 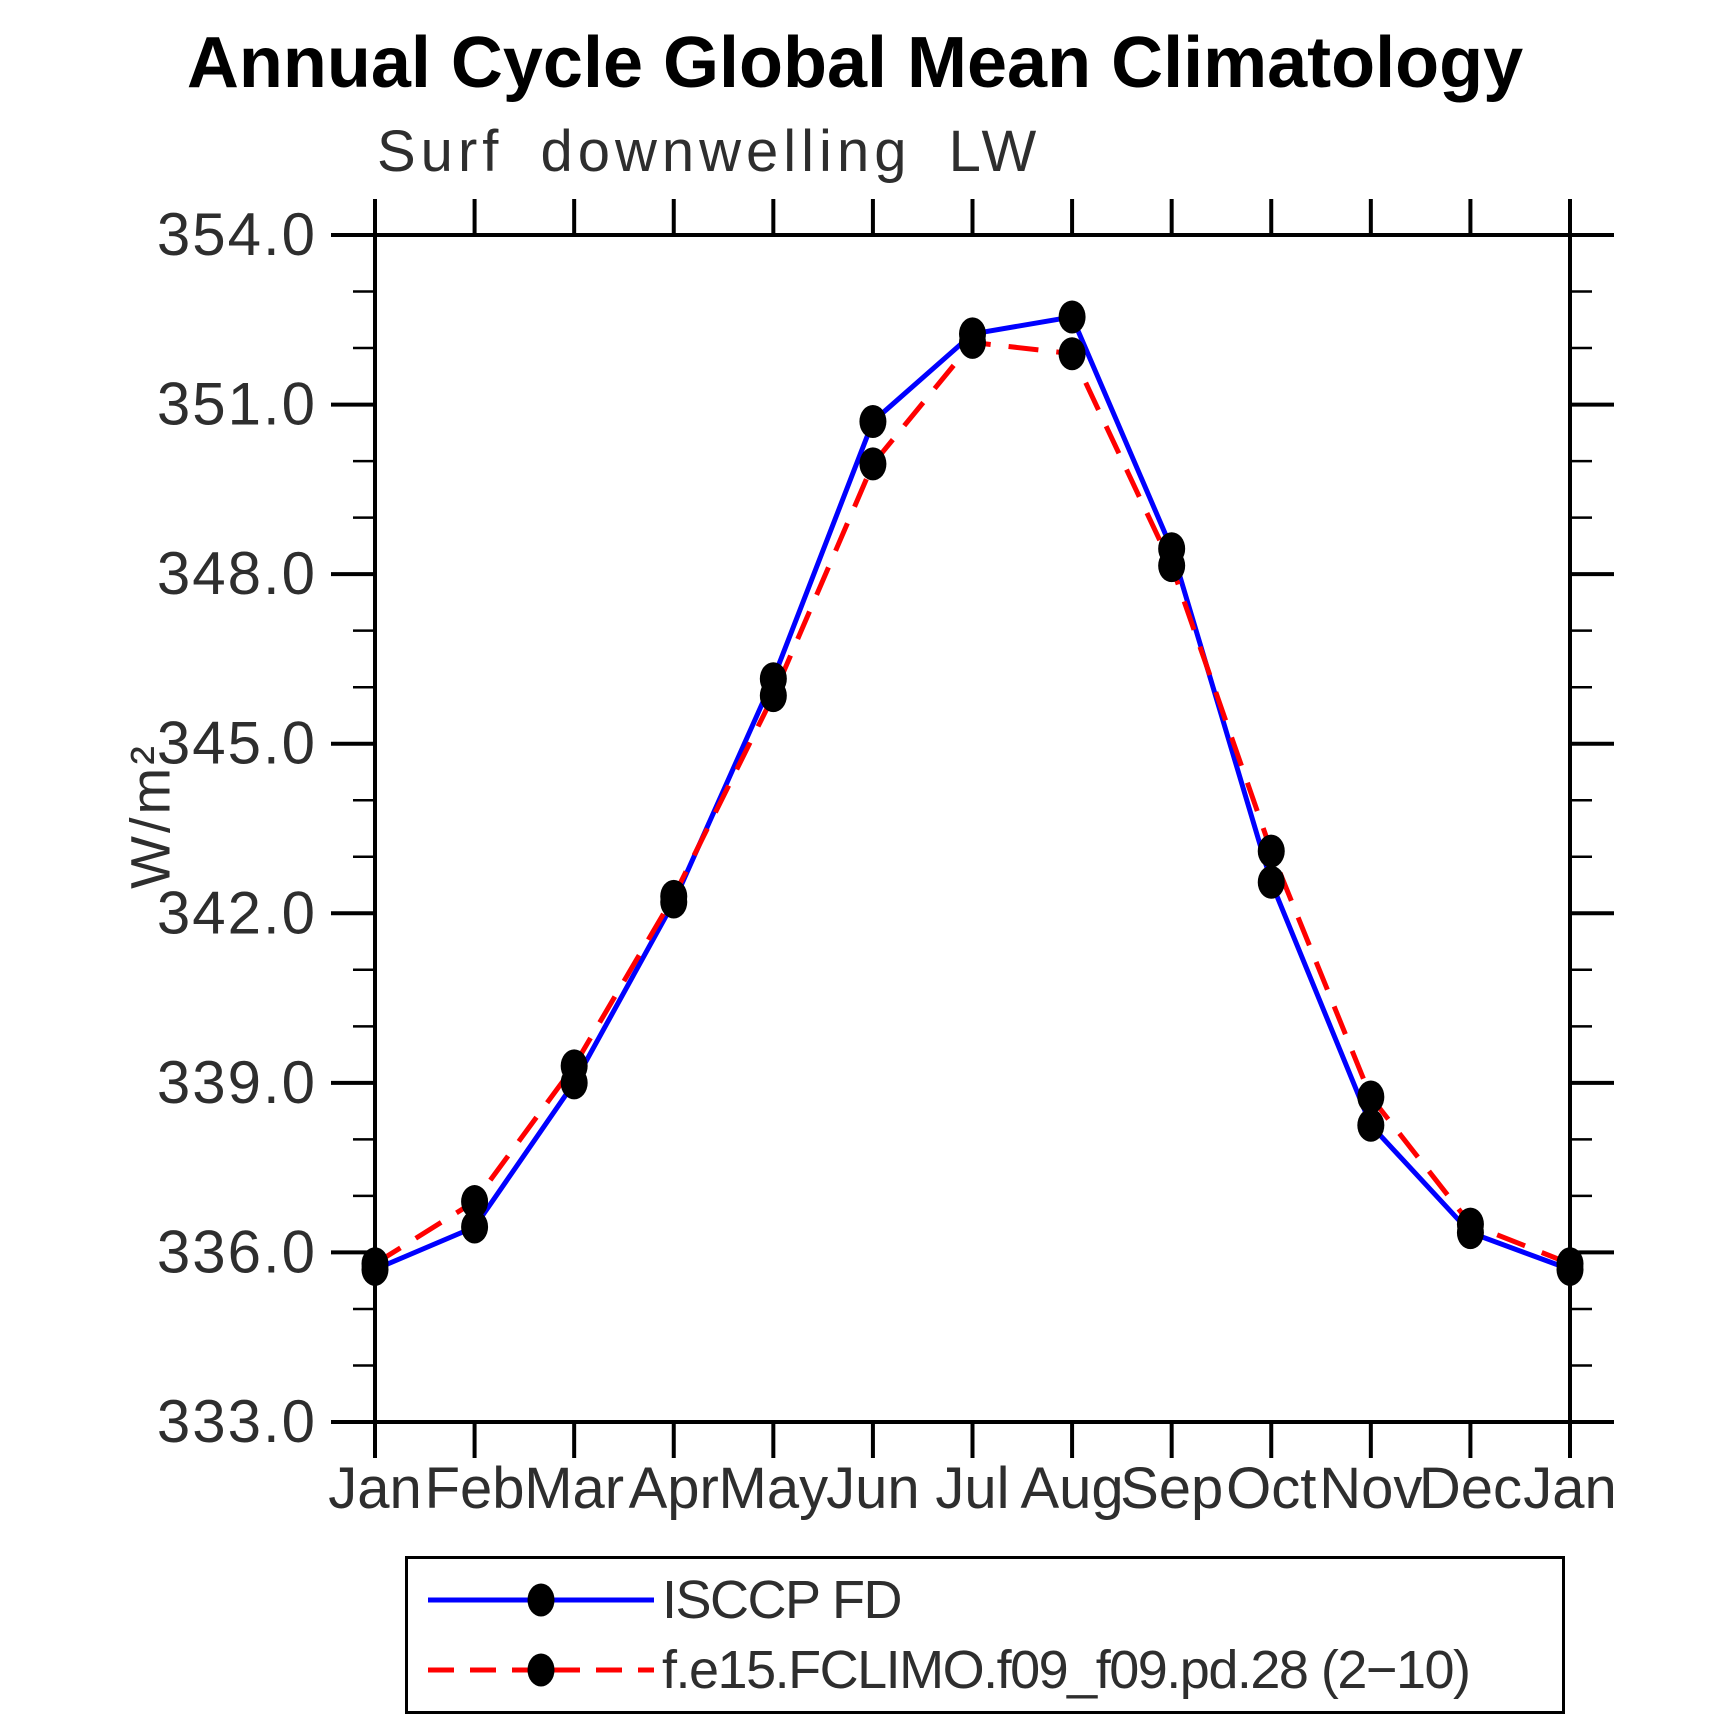 I want to click on legend-dashed-line-sample, so click(x=541, y=1670).